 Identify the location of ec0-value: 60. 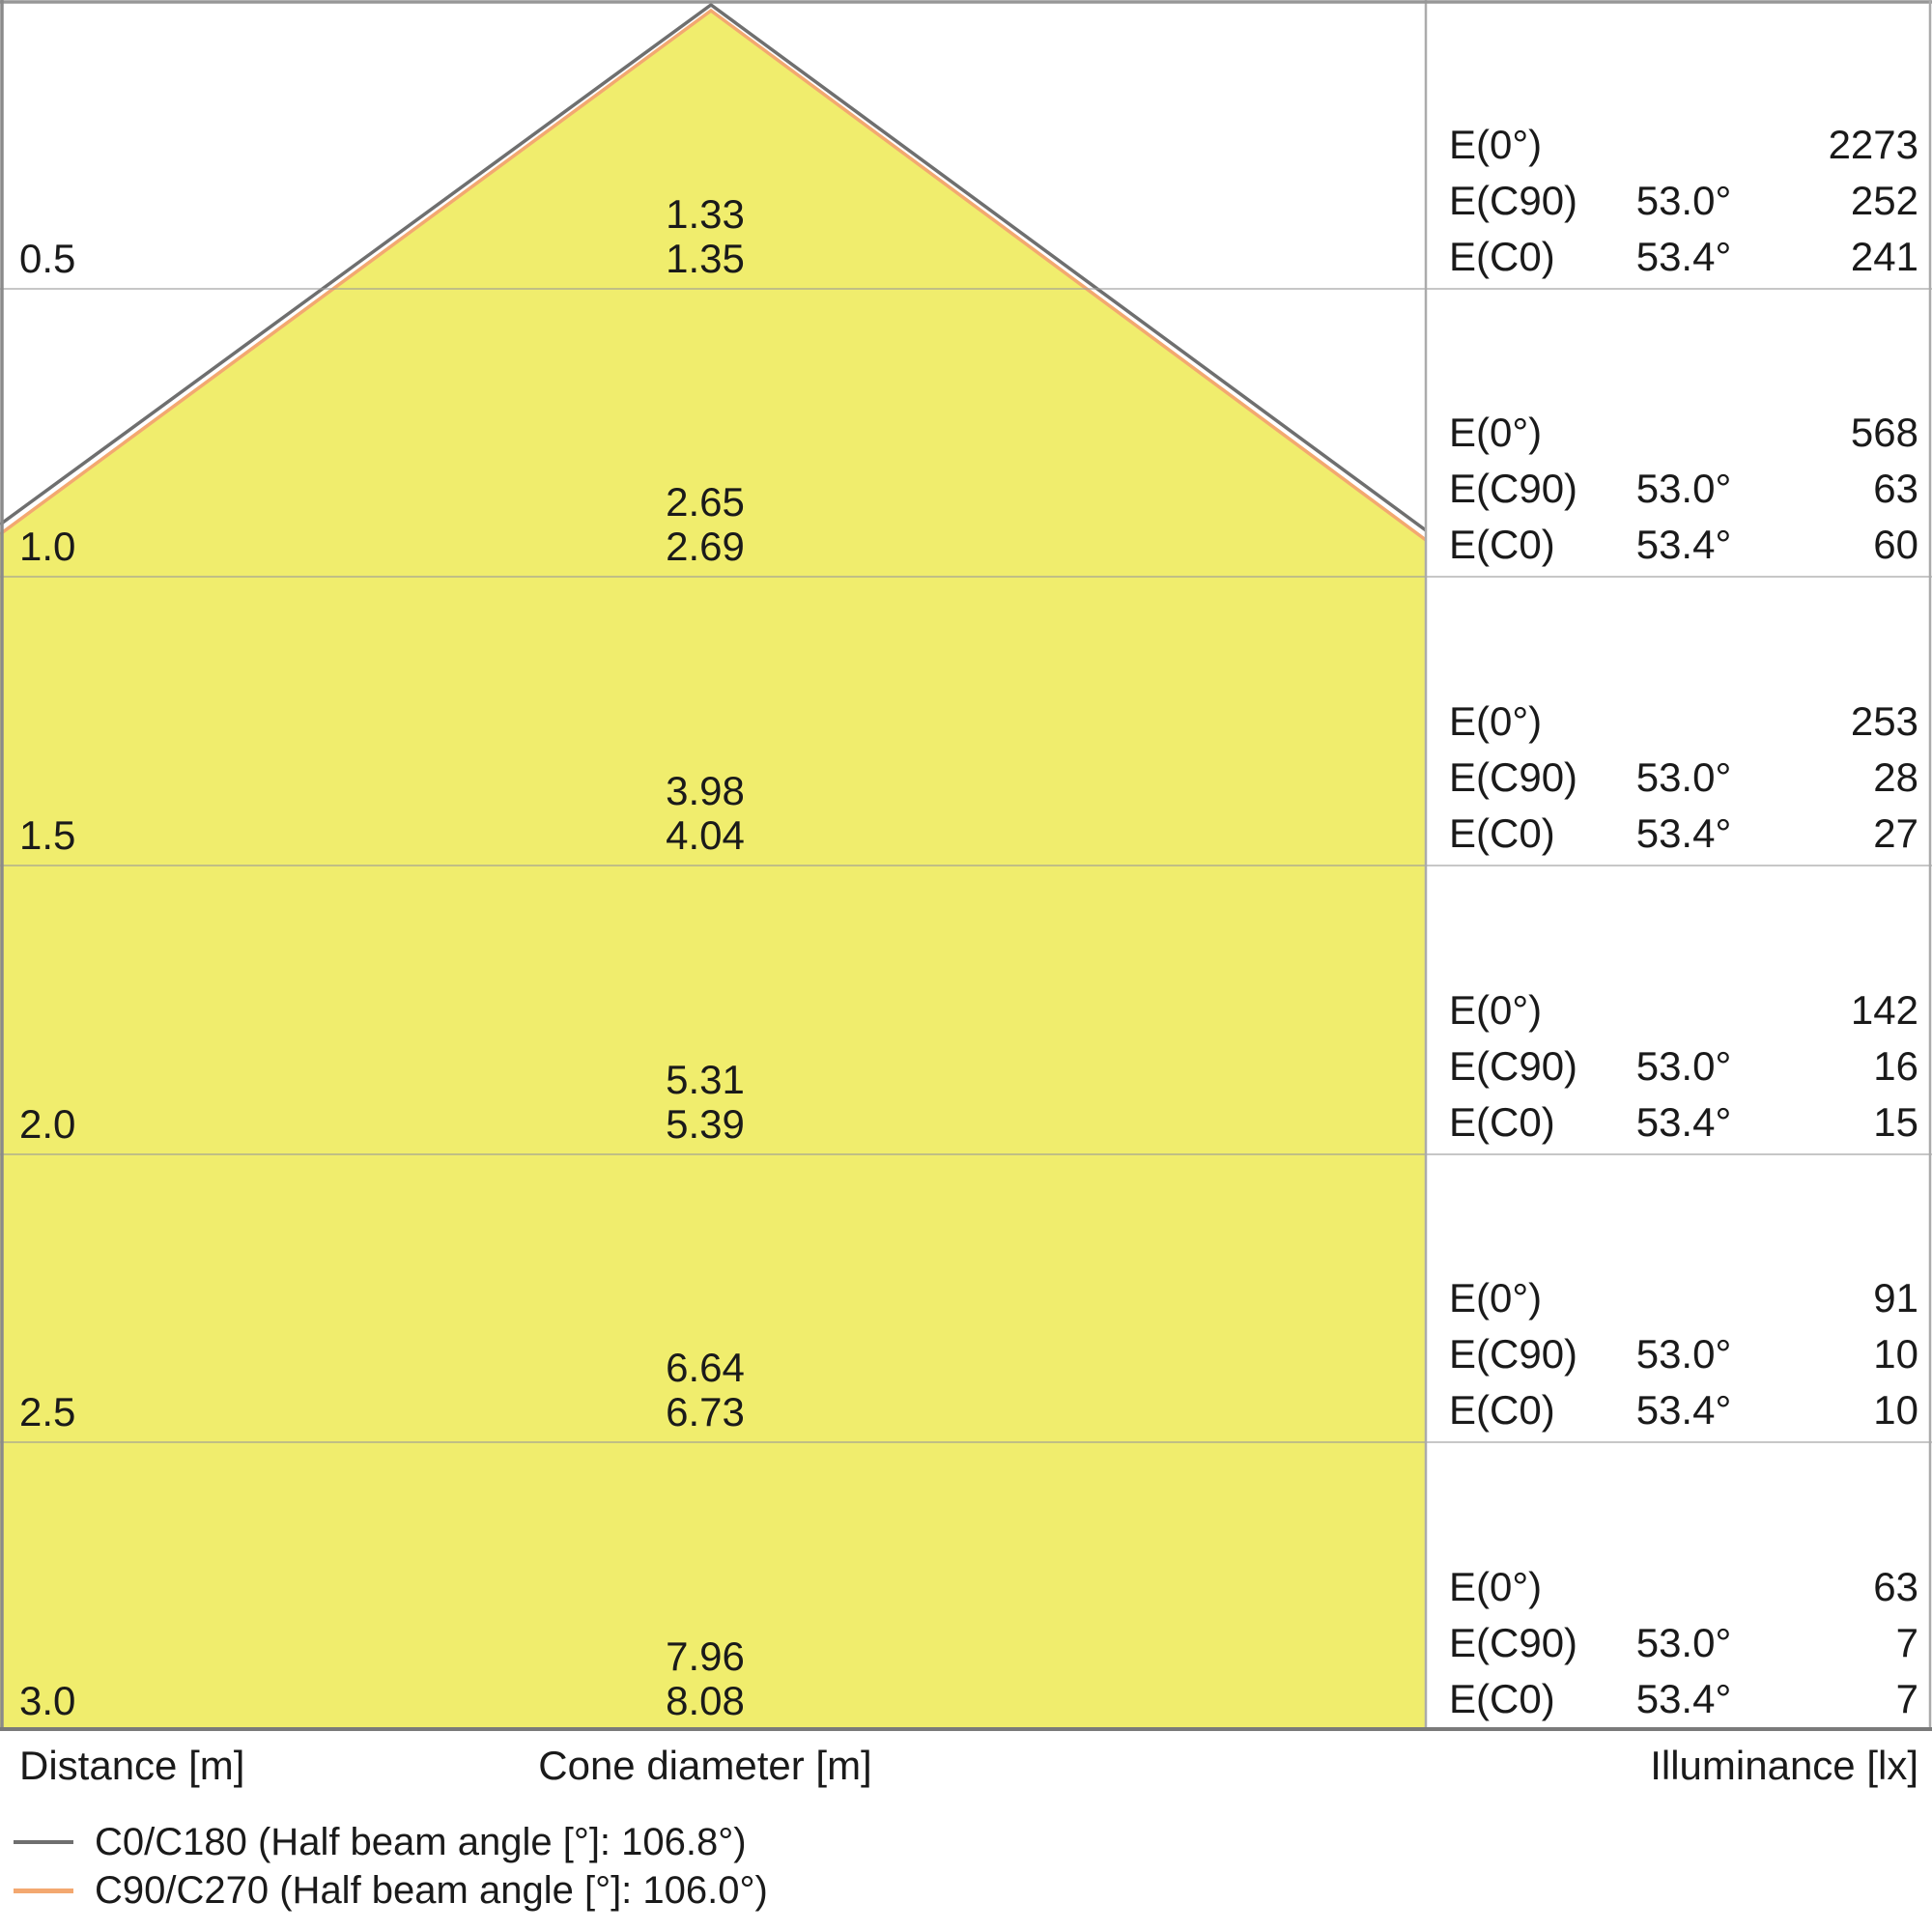
(1895, 544).